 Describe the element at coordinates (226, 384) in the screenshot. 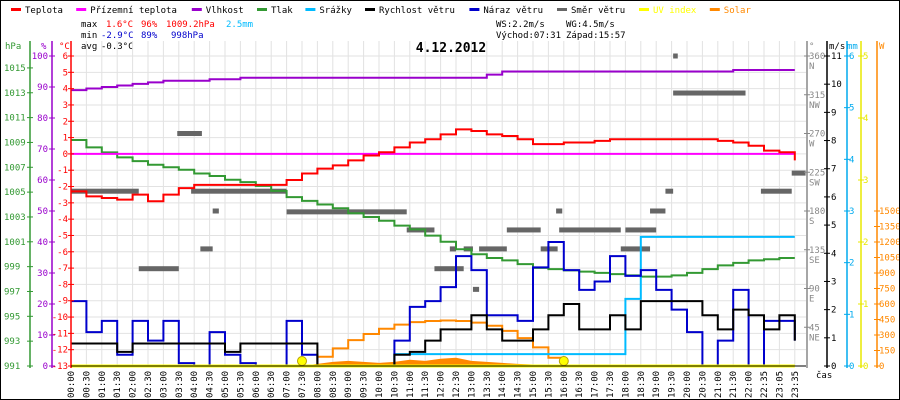

I see `x-tick-label: 05:00` at that location.